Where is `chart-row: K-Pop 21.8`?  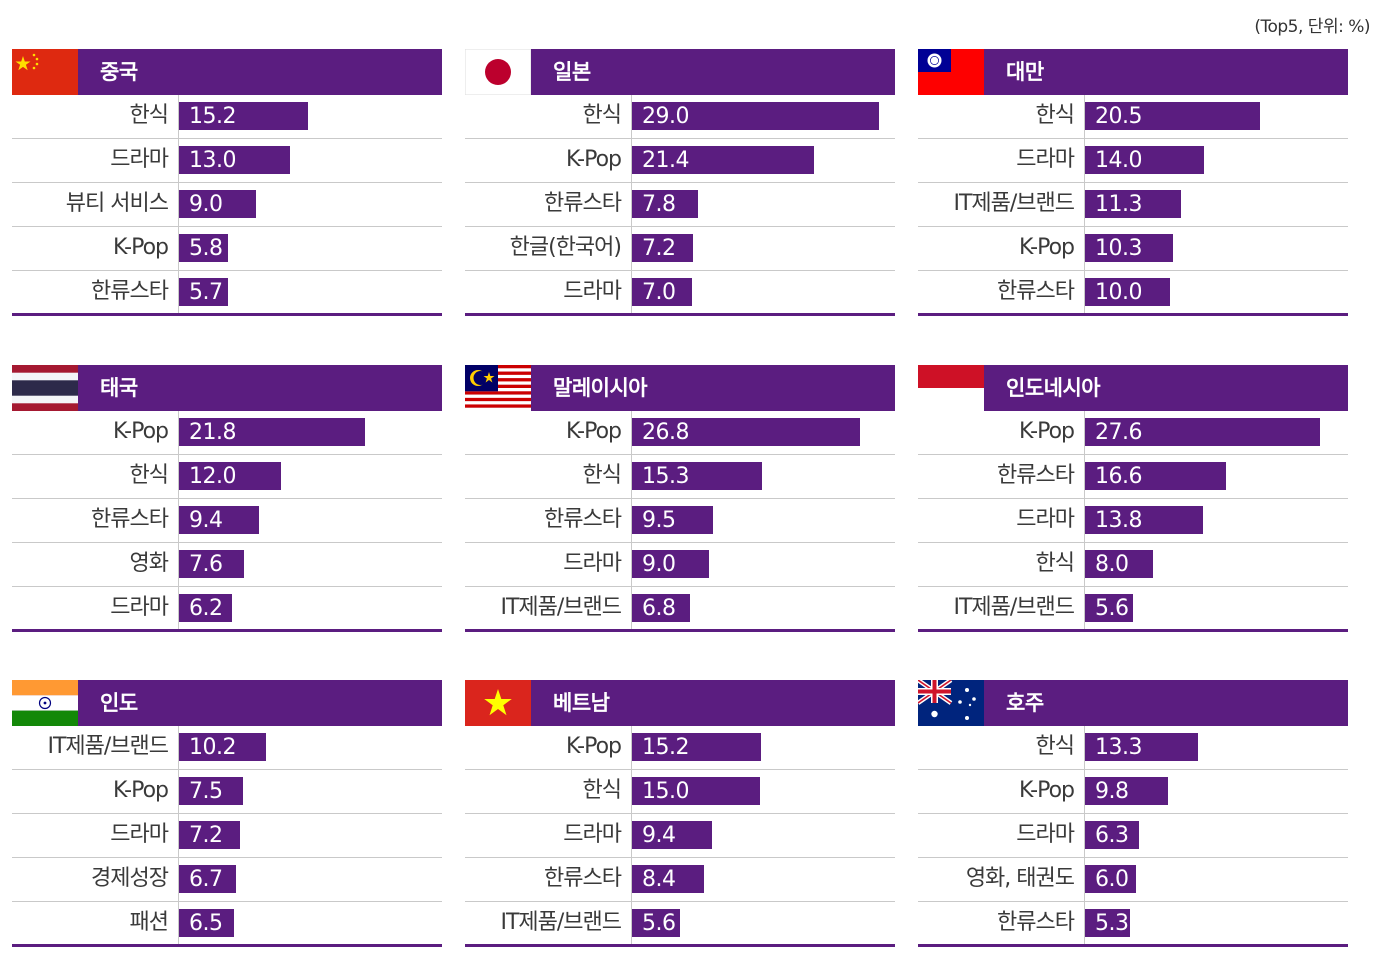 chart-row: K-Pop 21.8 is located at coordinates (227, 433).